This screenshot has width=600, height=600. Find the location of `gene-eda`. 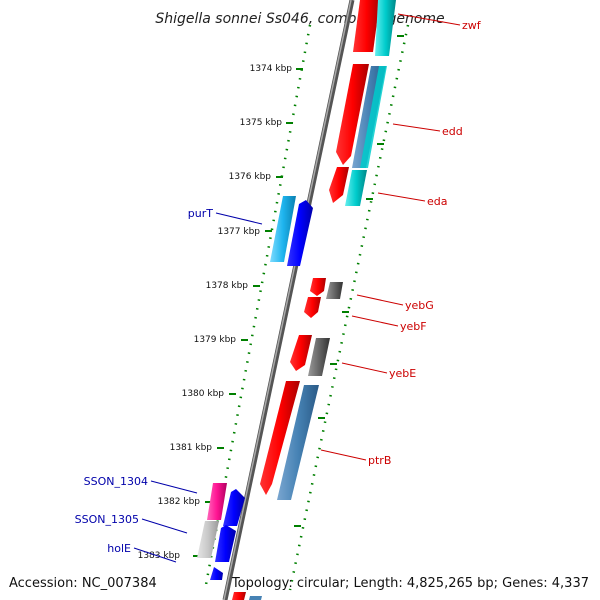

gene-eda is located at coordinates (339, 185).